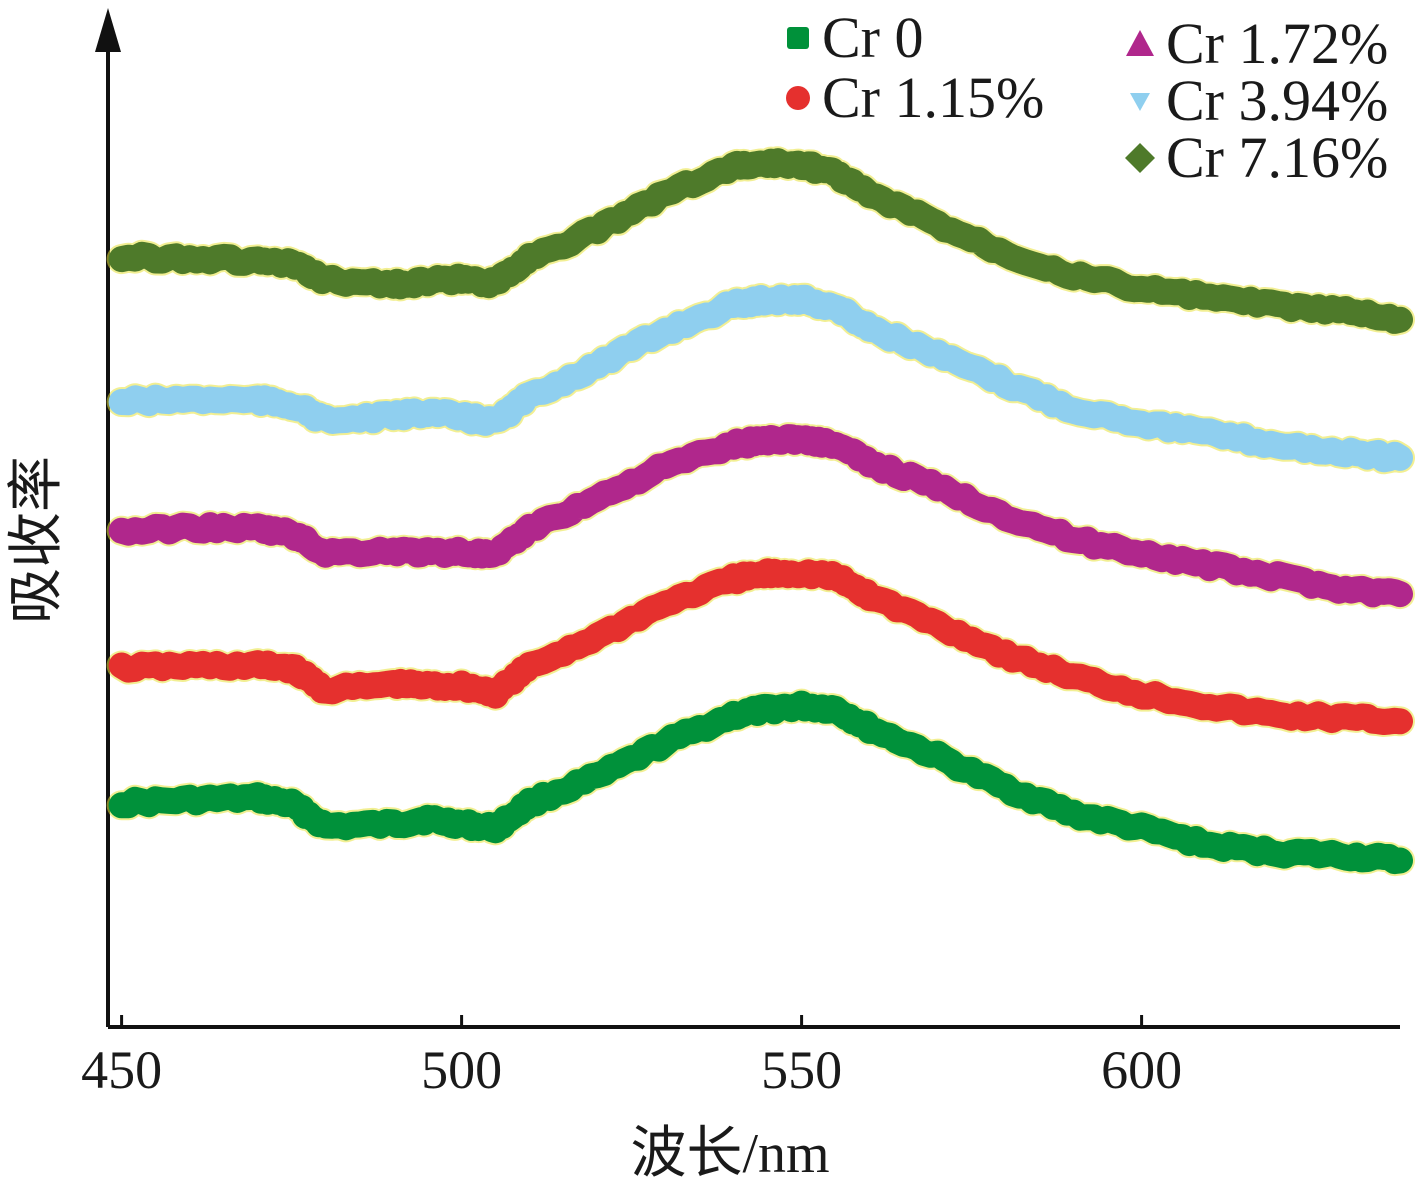 The width and height of the screenshot is (1417, 1181). I want to click on legend-item: Cr 1.72%, so click(1257, 43).